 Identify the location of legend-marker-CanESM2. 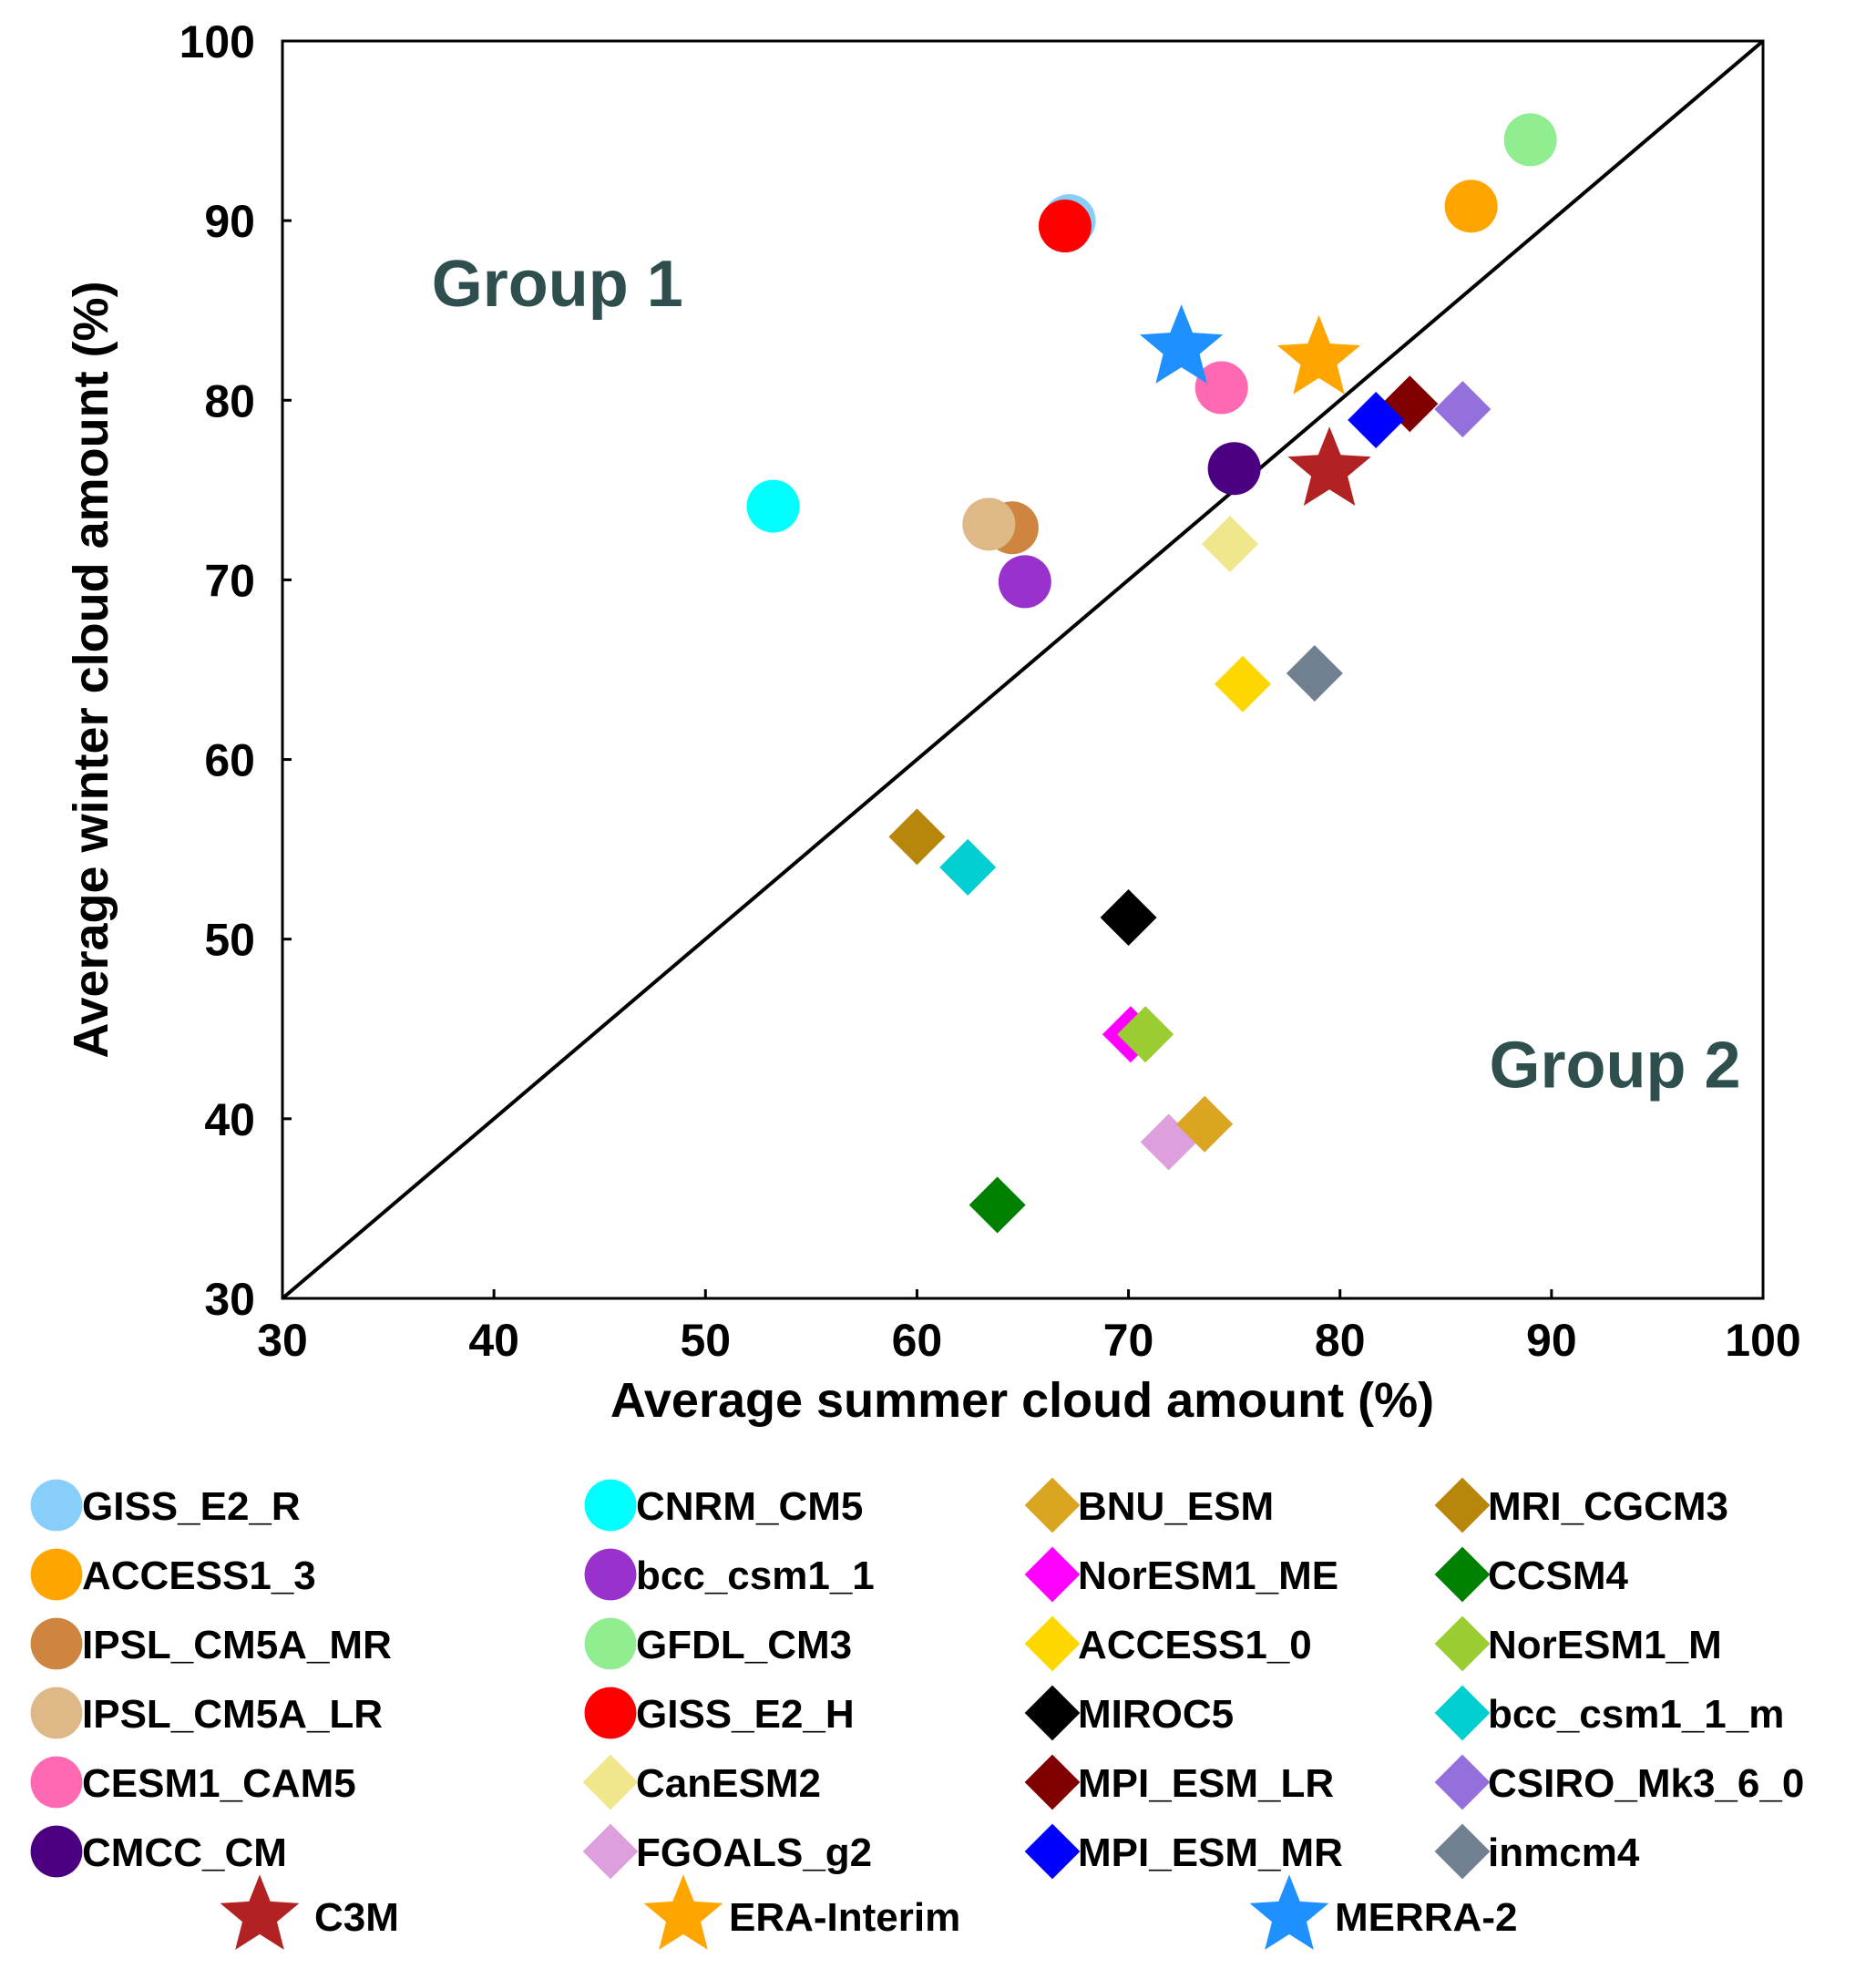
(610, 1782).